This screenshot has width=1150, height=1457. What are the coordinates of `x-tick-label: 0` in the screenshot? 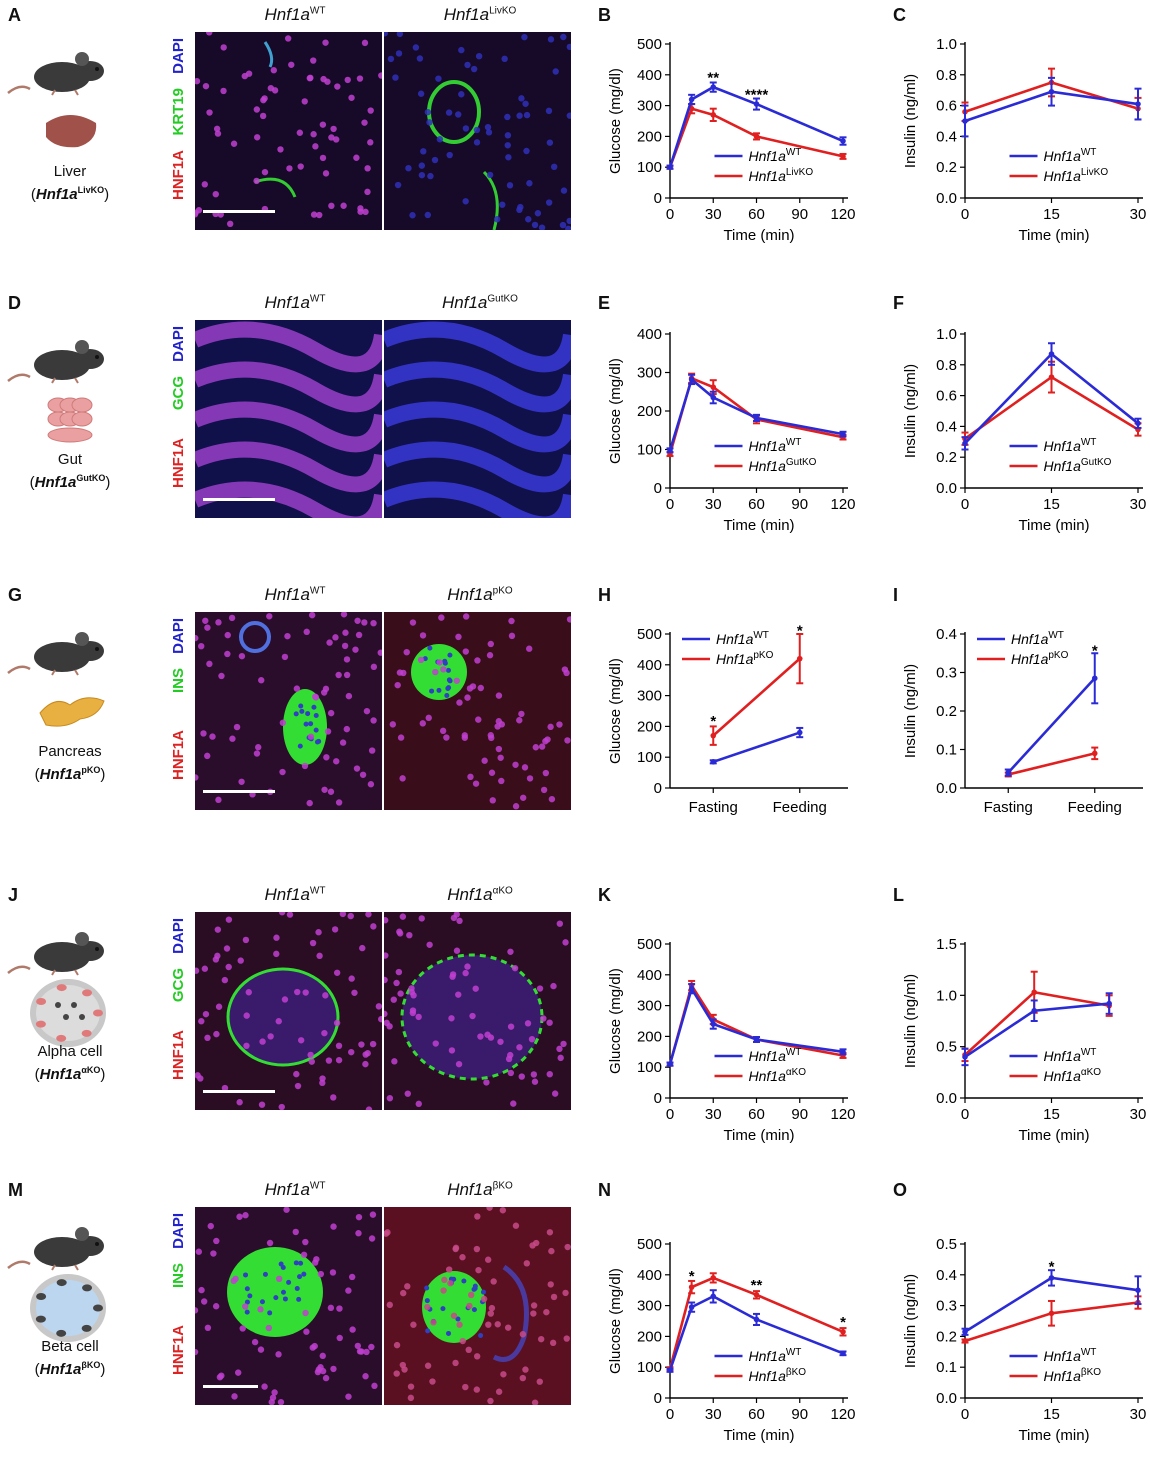 It's located at (670, 504).